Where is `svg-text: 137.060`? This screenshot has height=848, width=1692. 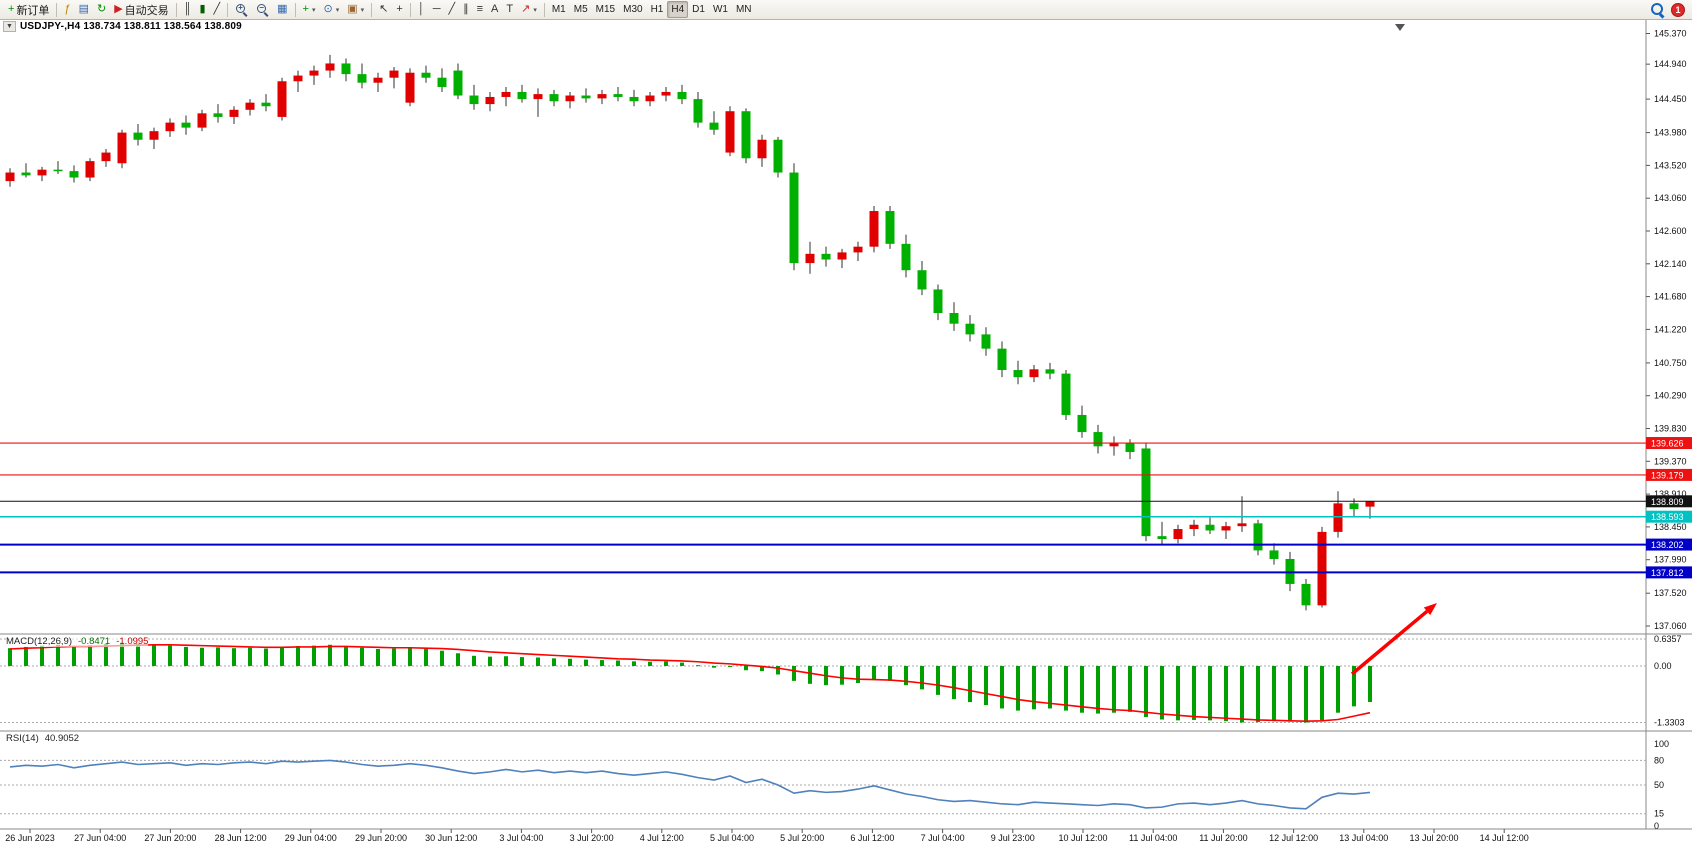
svg-text: 137.060 is located at coordinates (1670, 626).